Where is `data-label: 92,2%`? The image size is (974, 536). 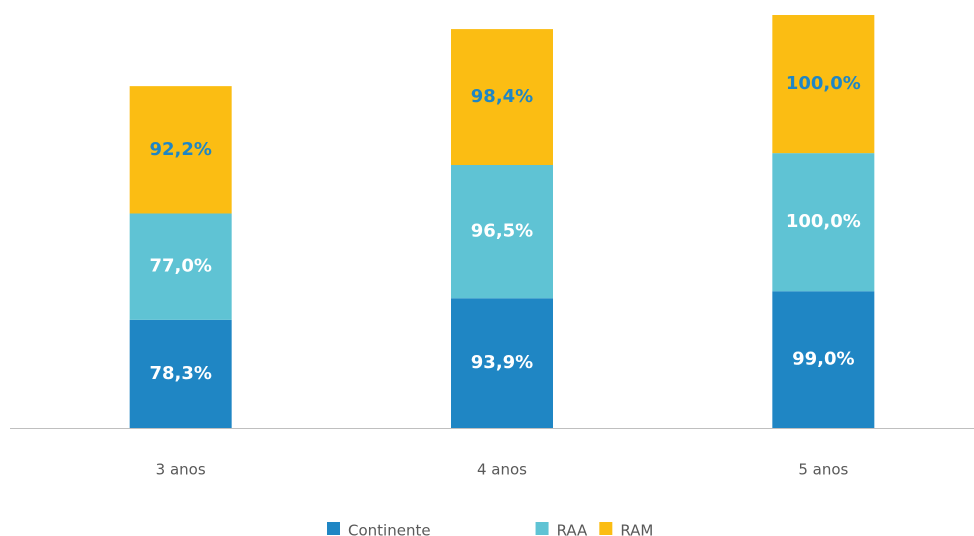
data-label: 92,2% is located at coordinates (180, 149).